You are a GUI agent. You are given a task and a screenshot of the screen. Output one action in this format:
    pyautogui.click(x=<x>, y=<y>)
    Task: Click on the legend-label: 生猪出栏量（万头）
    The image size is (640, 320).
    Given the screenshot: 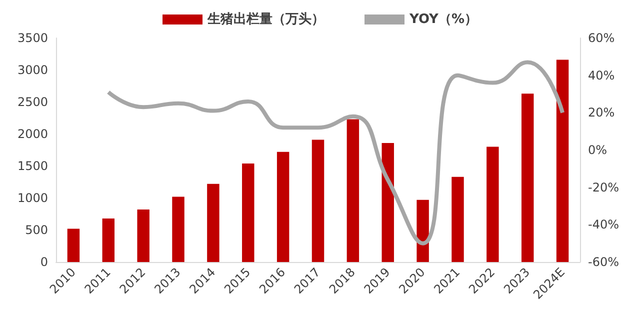 What is the action you would take?
    pyautogui.click(x=265, y=19)
    